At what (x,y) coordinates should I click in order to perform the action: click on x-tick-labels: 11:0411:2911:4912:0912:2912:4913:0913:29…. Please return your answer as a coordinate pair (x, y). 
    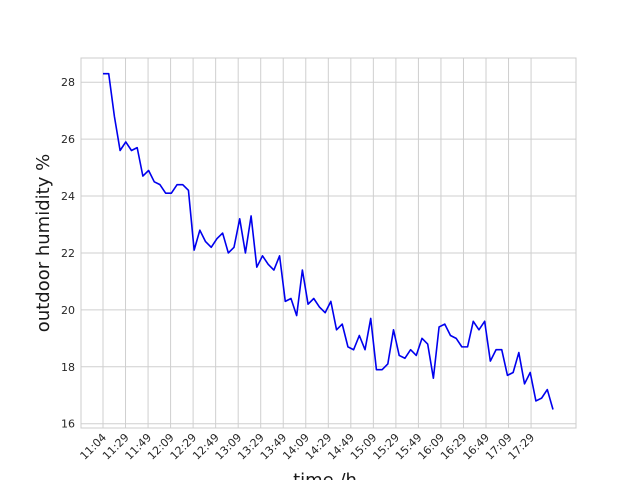
    Looking at the image, I should click on (308, 447).